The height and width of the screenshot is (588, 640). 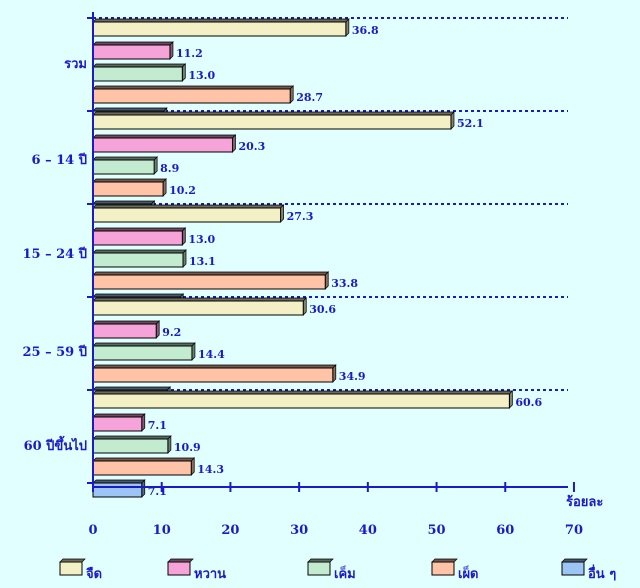 I want to click on bar-value-label: 13.1, so click(x=202, y=261).